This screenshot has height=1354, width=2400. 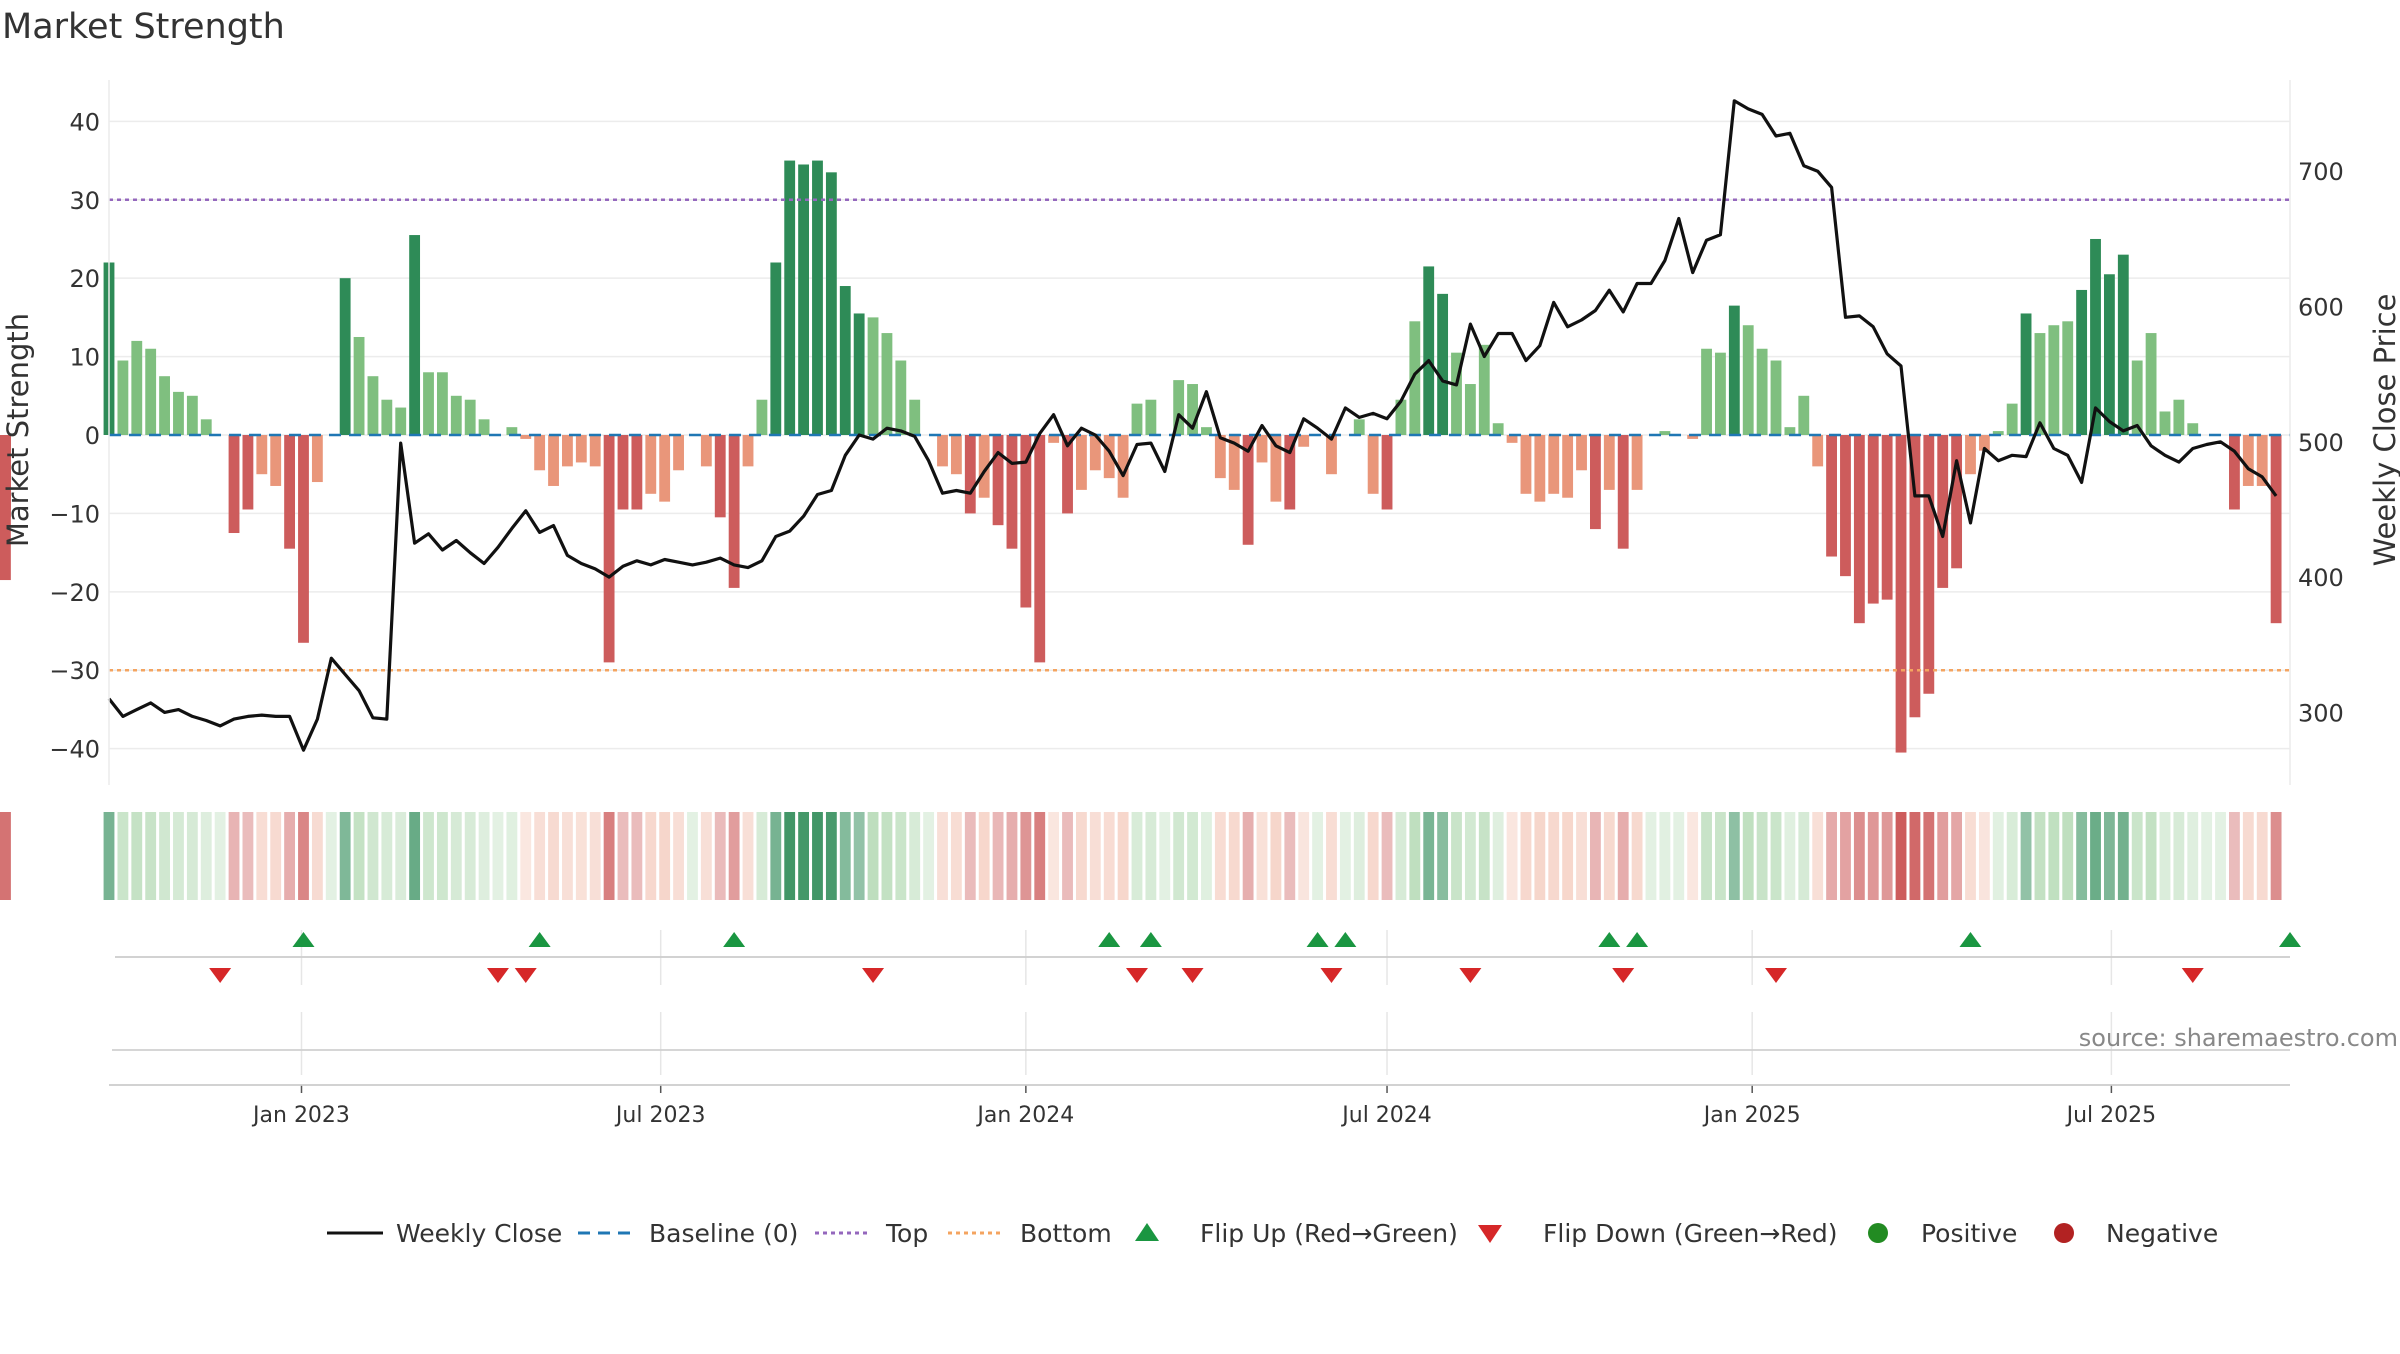 What do you see at coordinates (84, 122) in the screenshot?
I see `y-tick-label: 40` at bounding box center [84, 122].